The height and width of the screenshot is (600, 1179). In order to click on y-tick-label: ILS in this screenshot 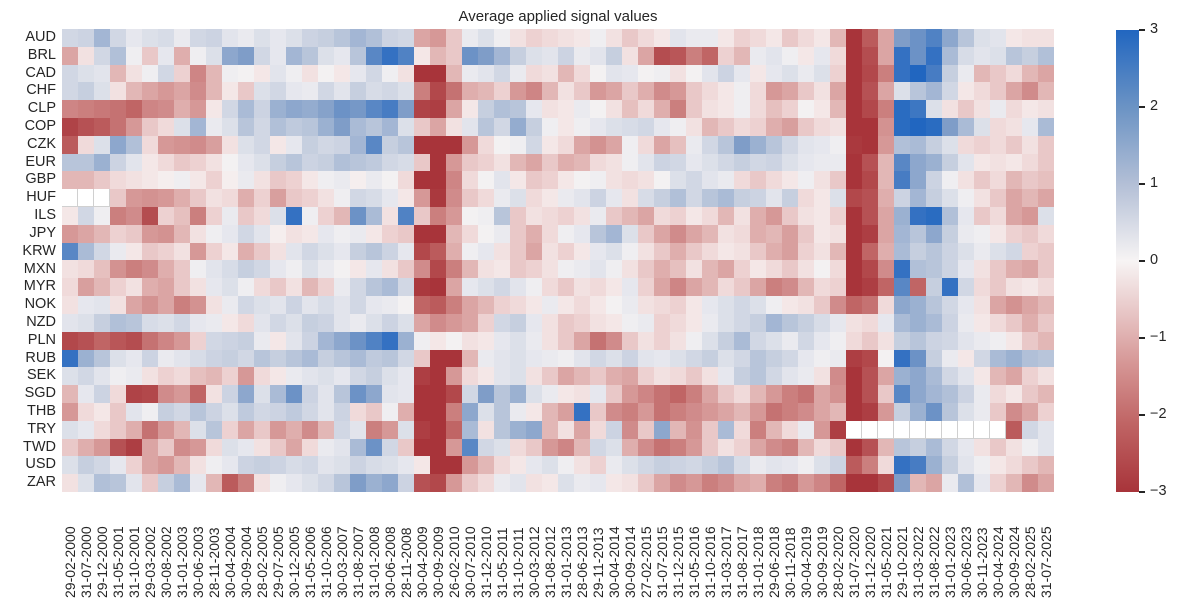, I will do `click(45, 215)`.